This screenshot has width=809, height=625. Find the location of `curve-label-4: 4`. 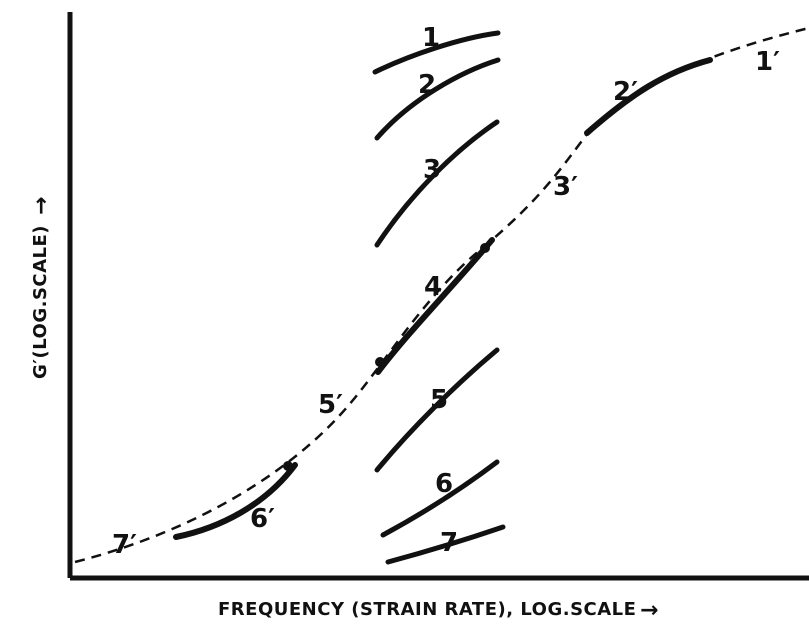

curve-label-4: 4 is located at coordinates (433, 287).